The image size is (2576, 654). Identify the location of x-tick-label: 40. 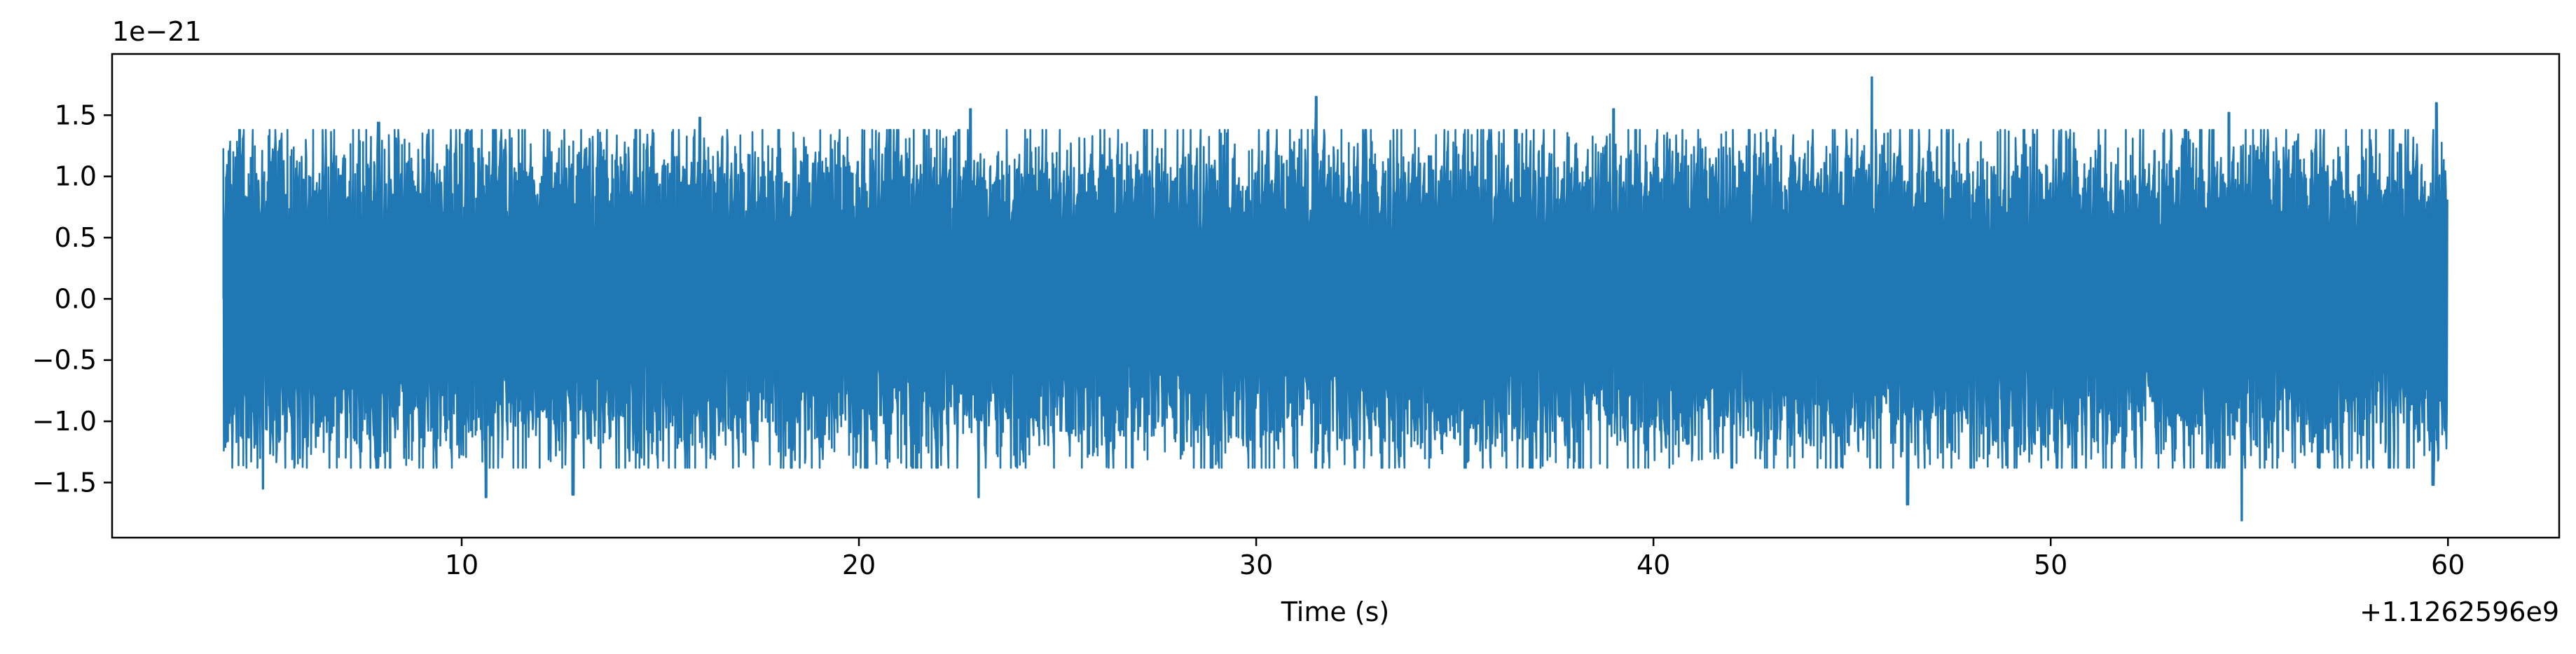
(1653, 565).